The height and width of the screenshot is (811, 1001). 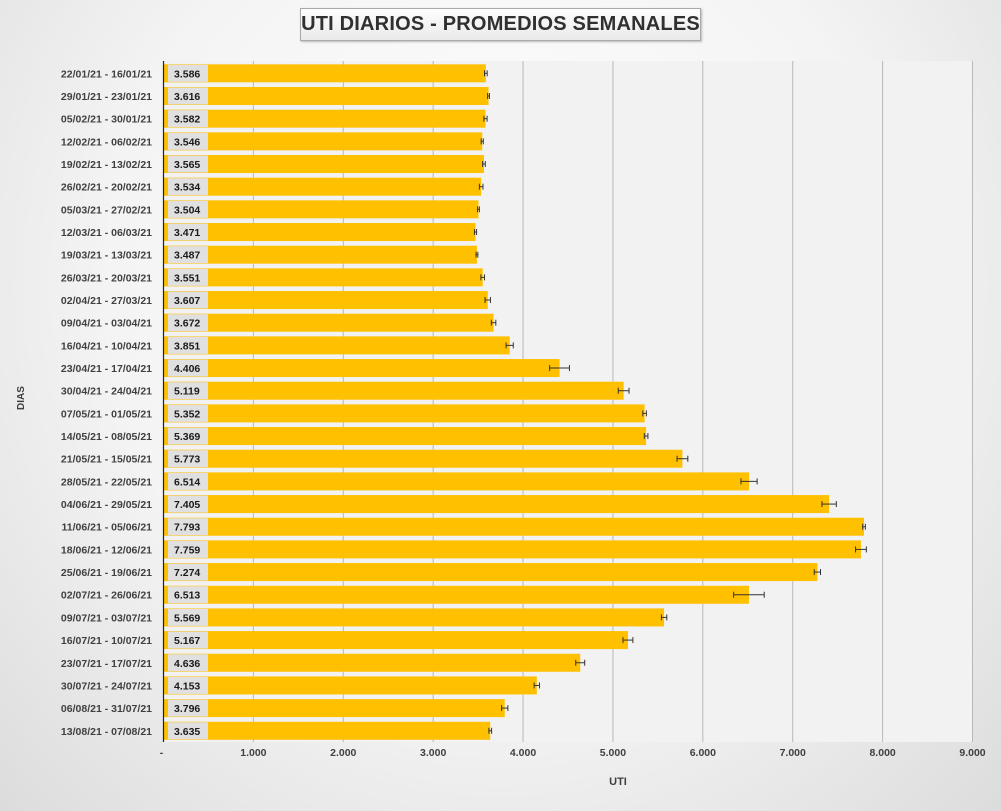 I want to click on x-tick-label: 2.000, so click(x=343, y=753).